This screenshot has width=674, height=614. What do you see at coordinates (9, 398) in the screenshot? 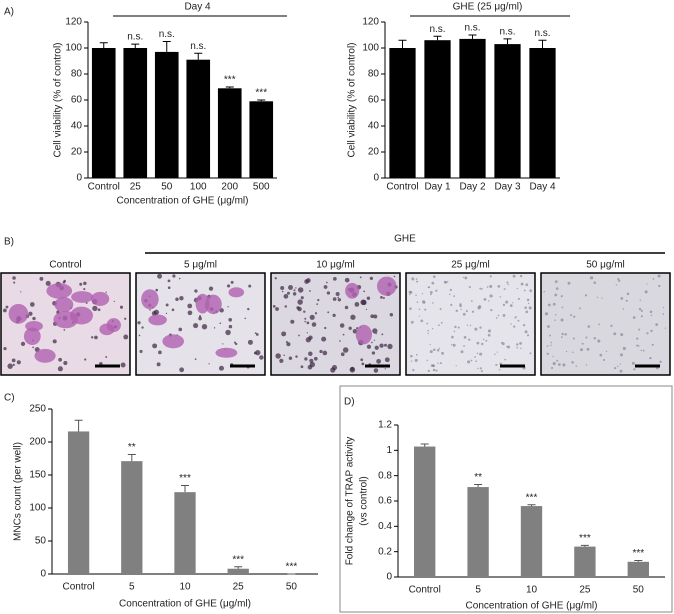
I see `panel-label: C)` at bounding box center [9, 398].